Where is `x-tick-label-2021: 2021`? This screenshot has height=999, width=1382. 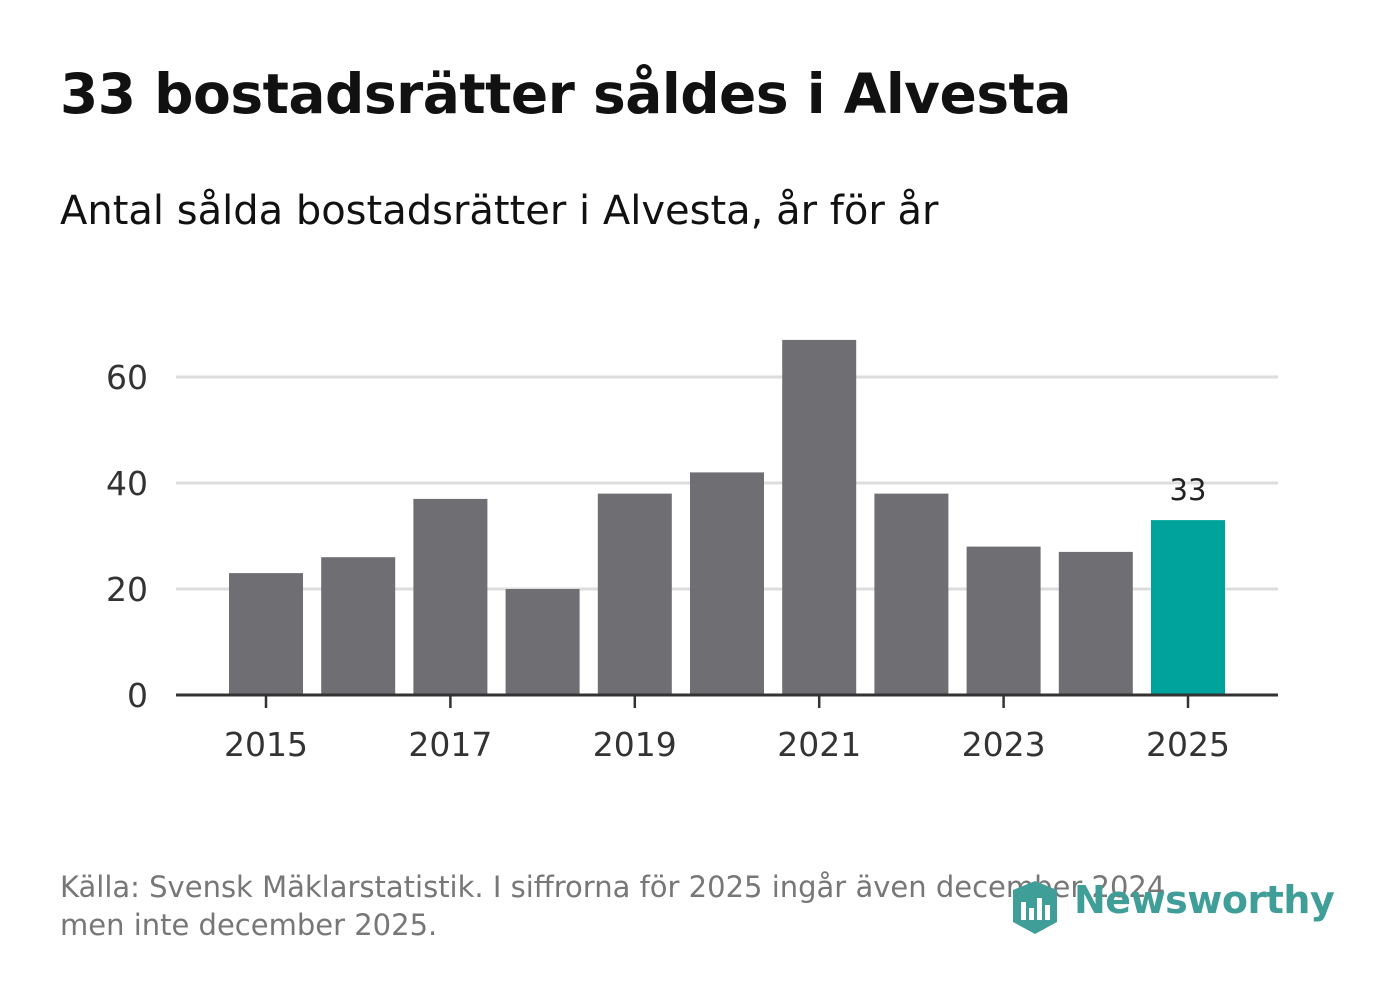
x-tick-label-2021: 2021 is located at coordinates (819, 744).